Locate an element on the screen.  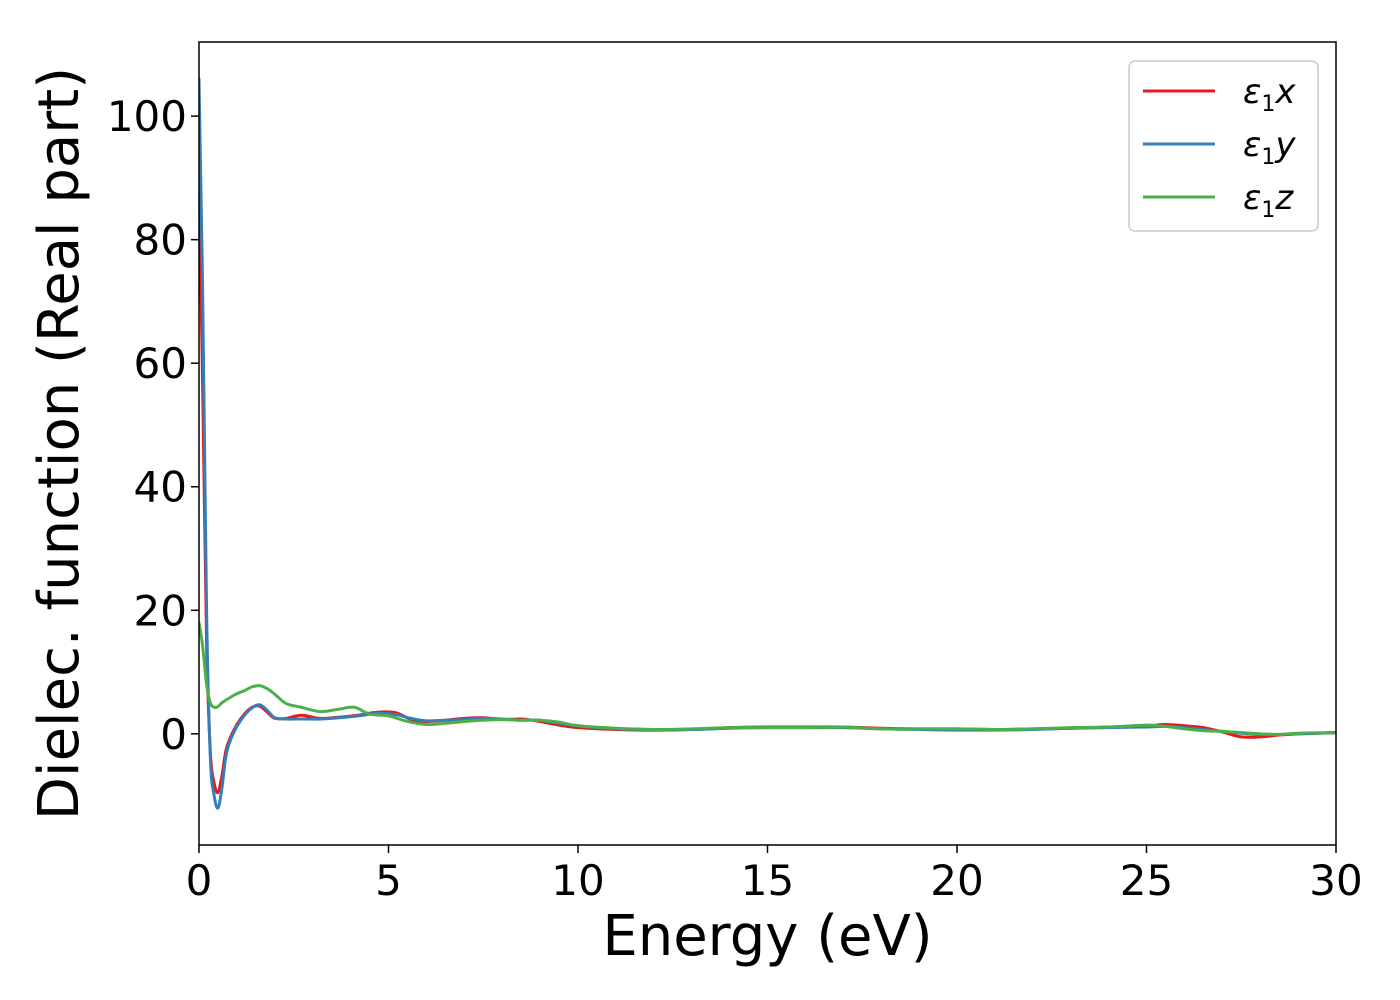
y-tick-label: 20 is located at coordinates (160, 610).